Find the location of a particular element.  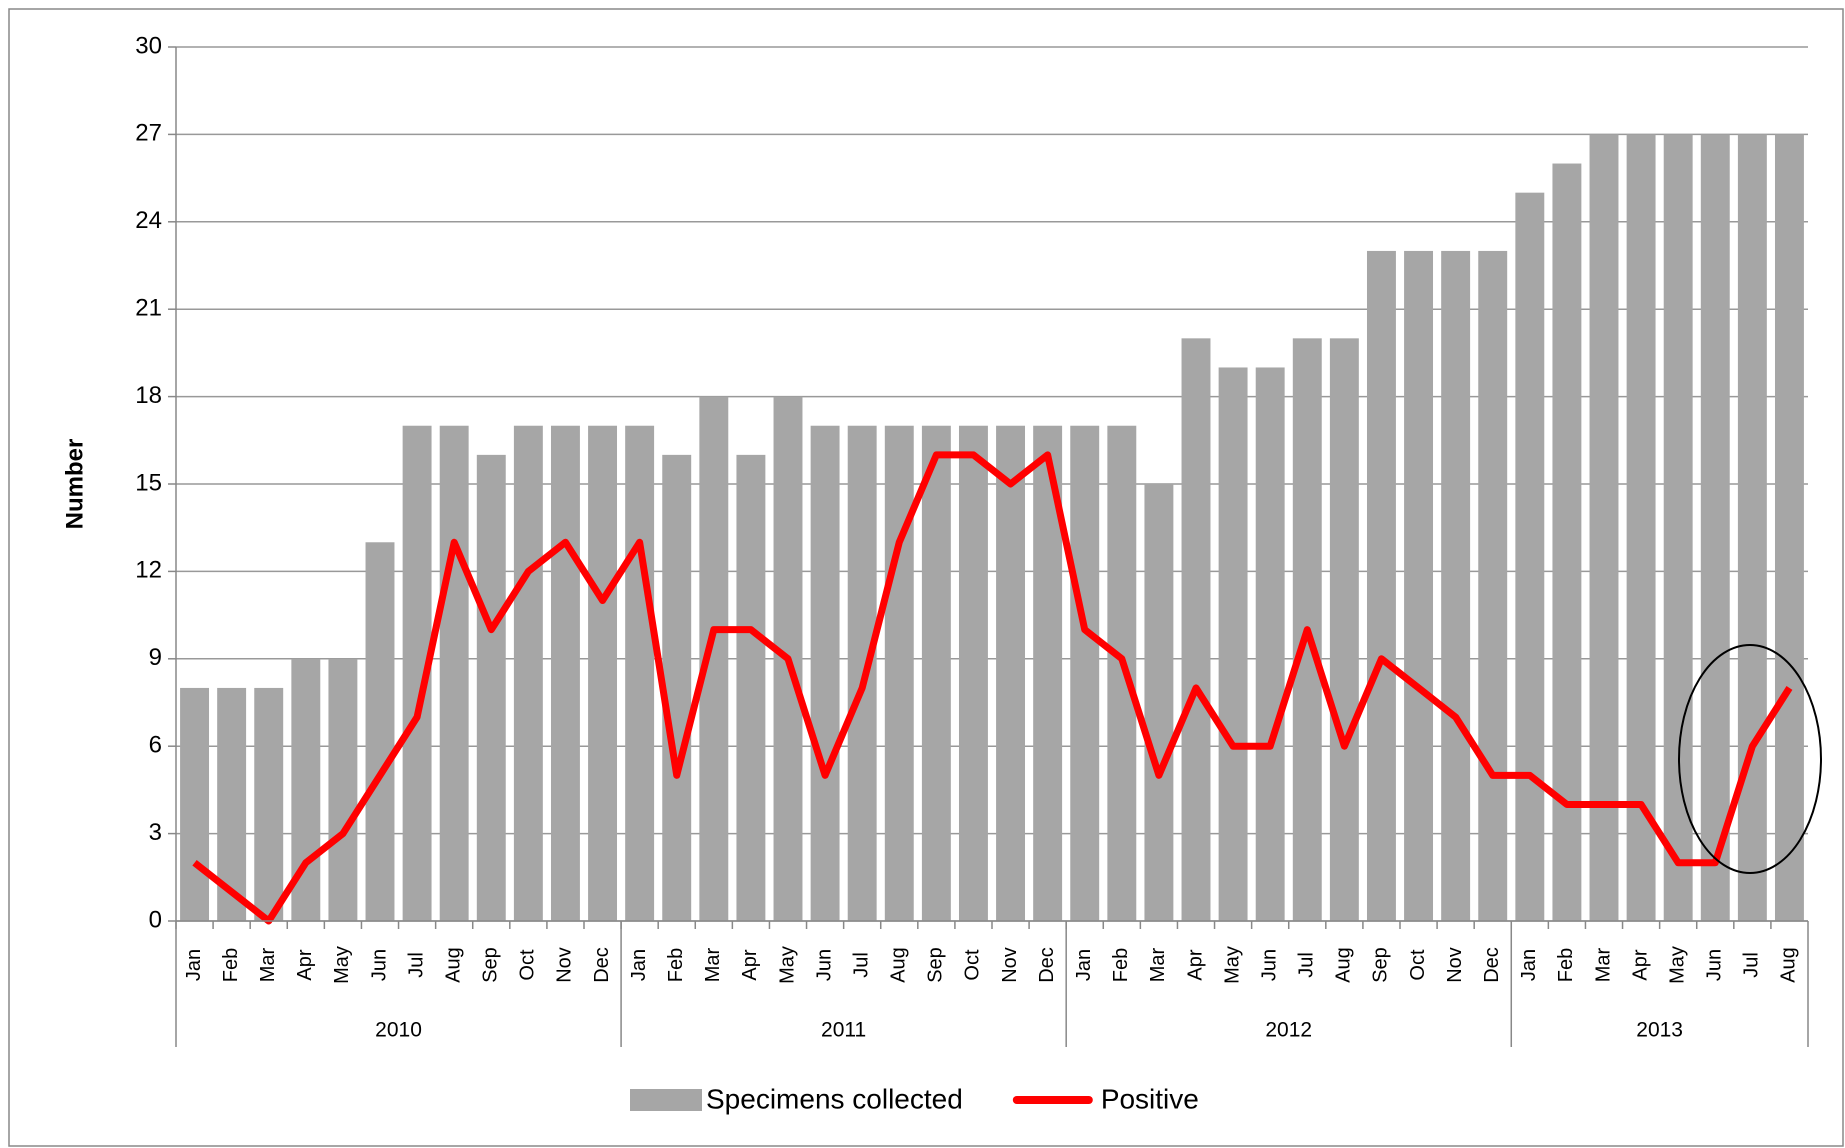

y-tick-label: 0 is located at coordinates (155, 919).